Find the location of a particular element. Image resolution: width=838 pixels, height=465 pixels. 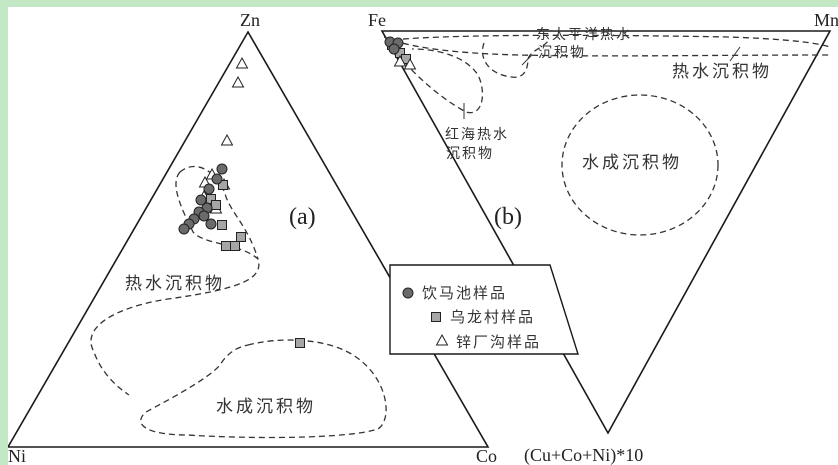

region-boundary-hydrothermal-b-top is located at coordinates (611, 41).